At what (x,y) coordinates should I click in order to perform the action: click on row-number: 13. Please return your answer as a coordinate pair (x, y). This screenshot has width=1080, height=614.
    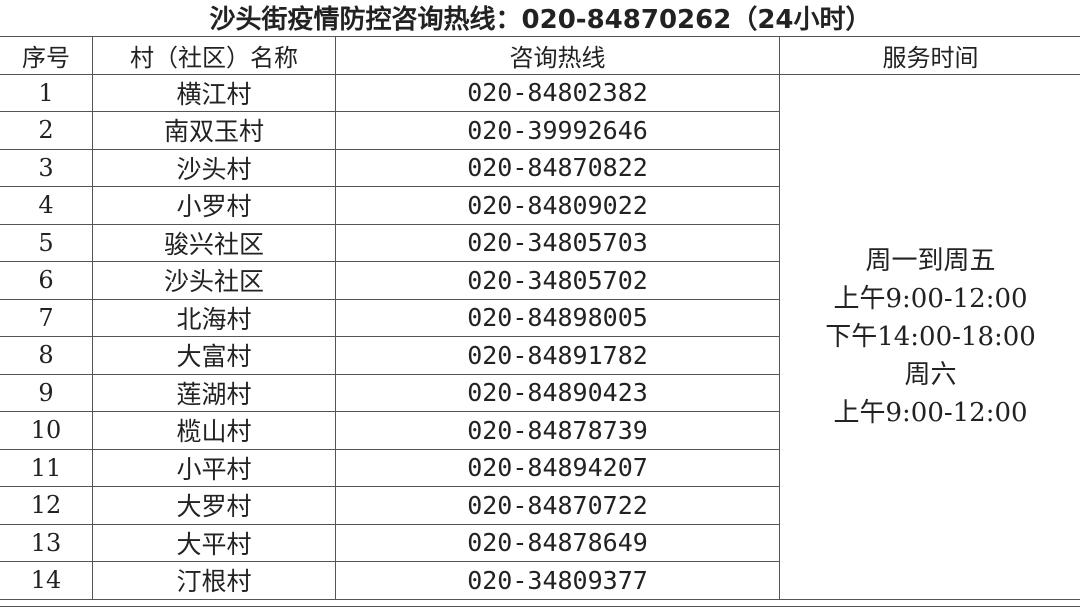
    Looking at the image, I should click on (46, 543).